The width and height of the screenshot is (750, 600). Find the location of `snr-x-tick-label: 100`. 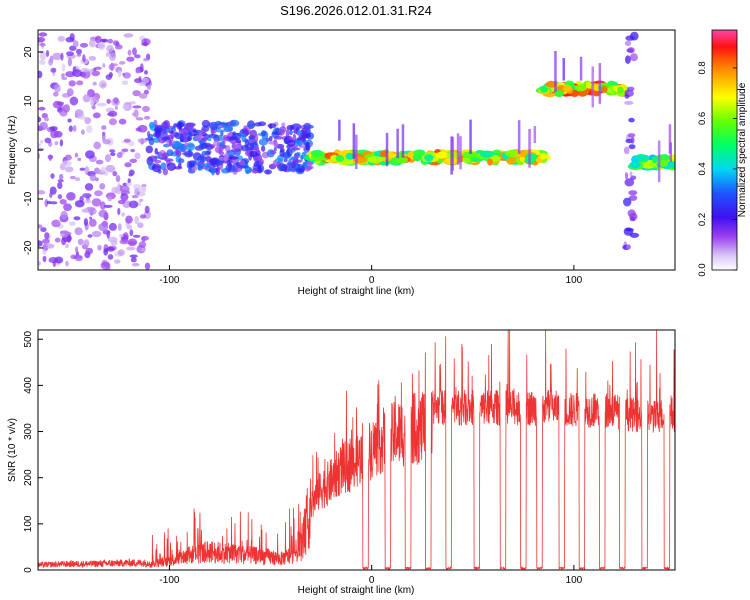

snr-x-tick-label: 100 is located at coordinates (574, 580).